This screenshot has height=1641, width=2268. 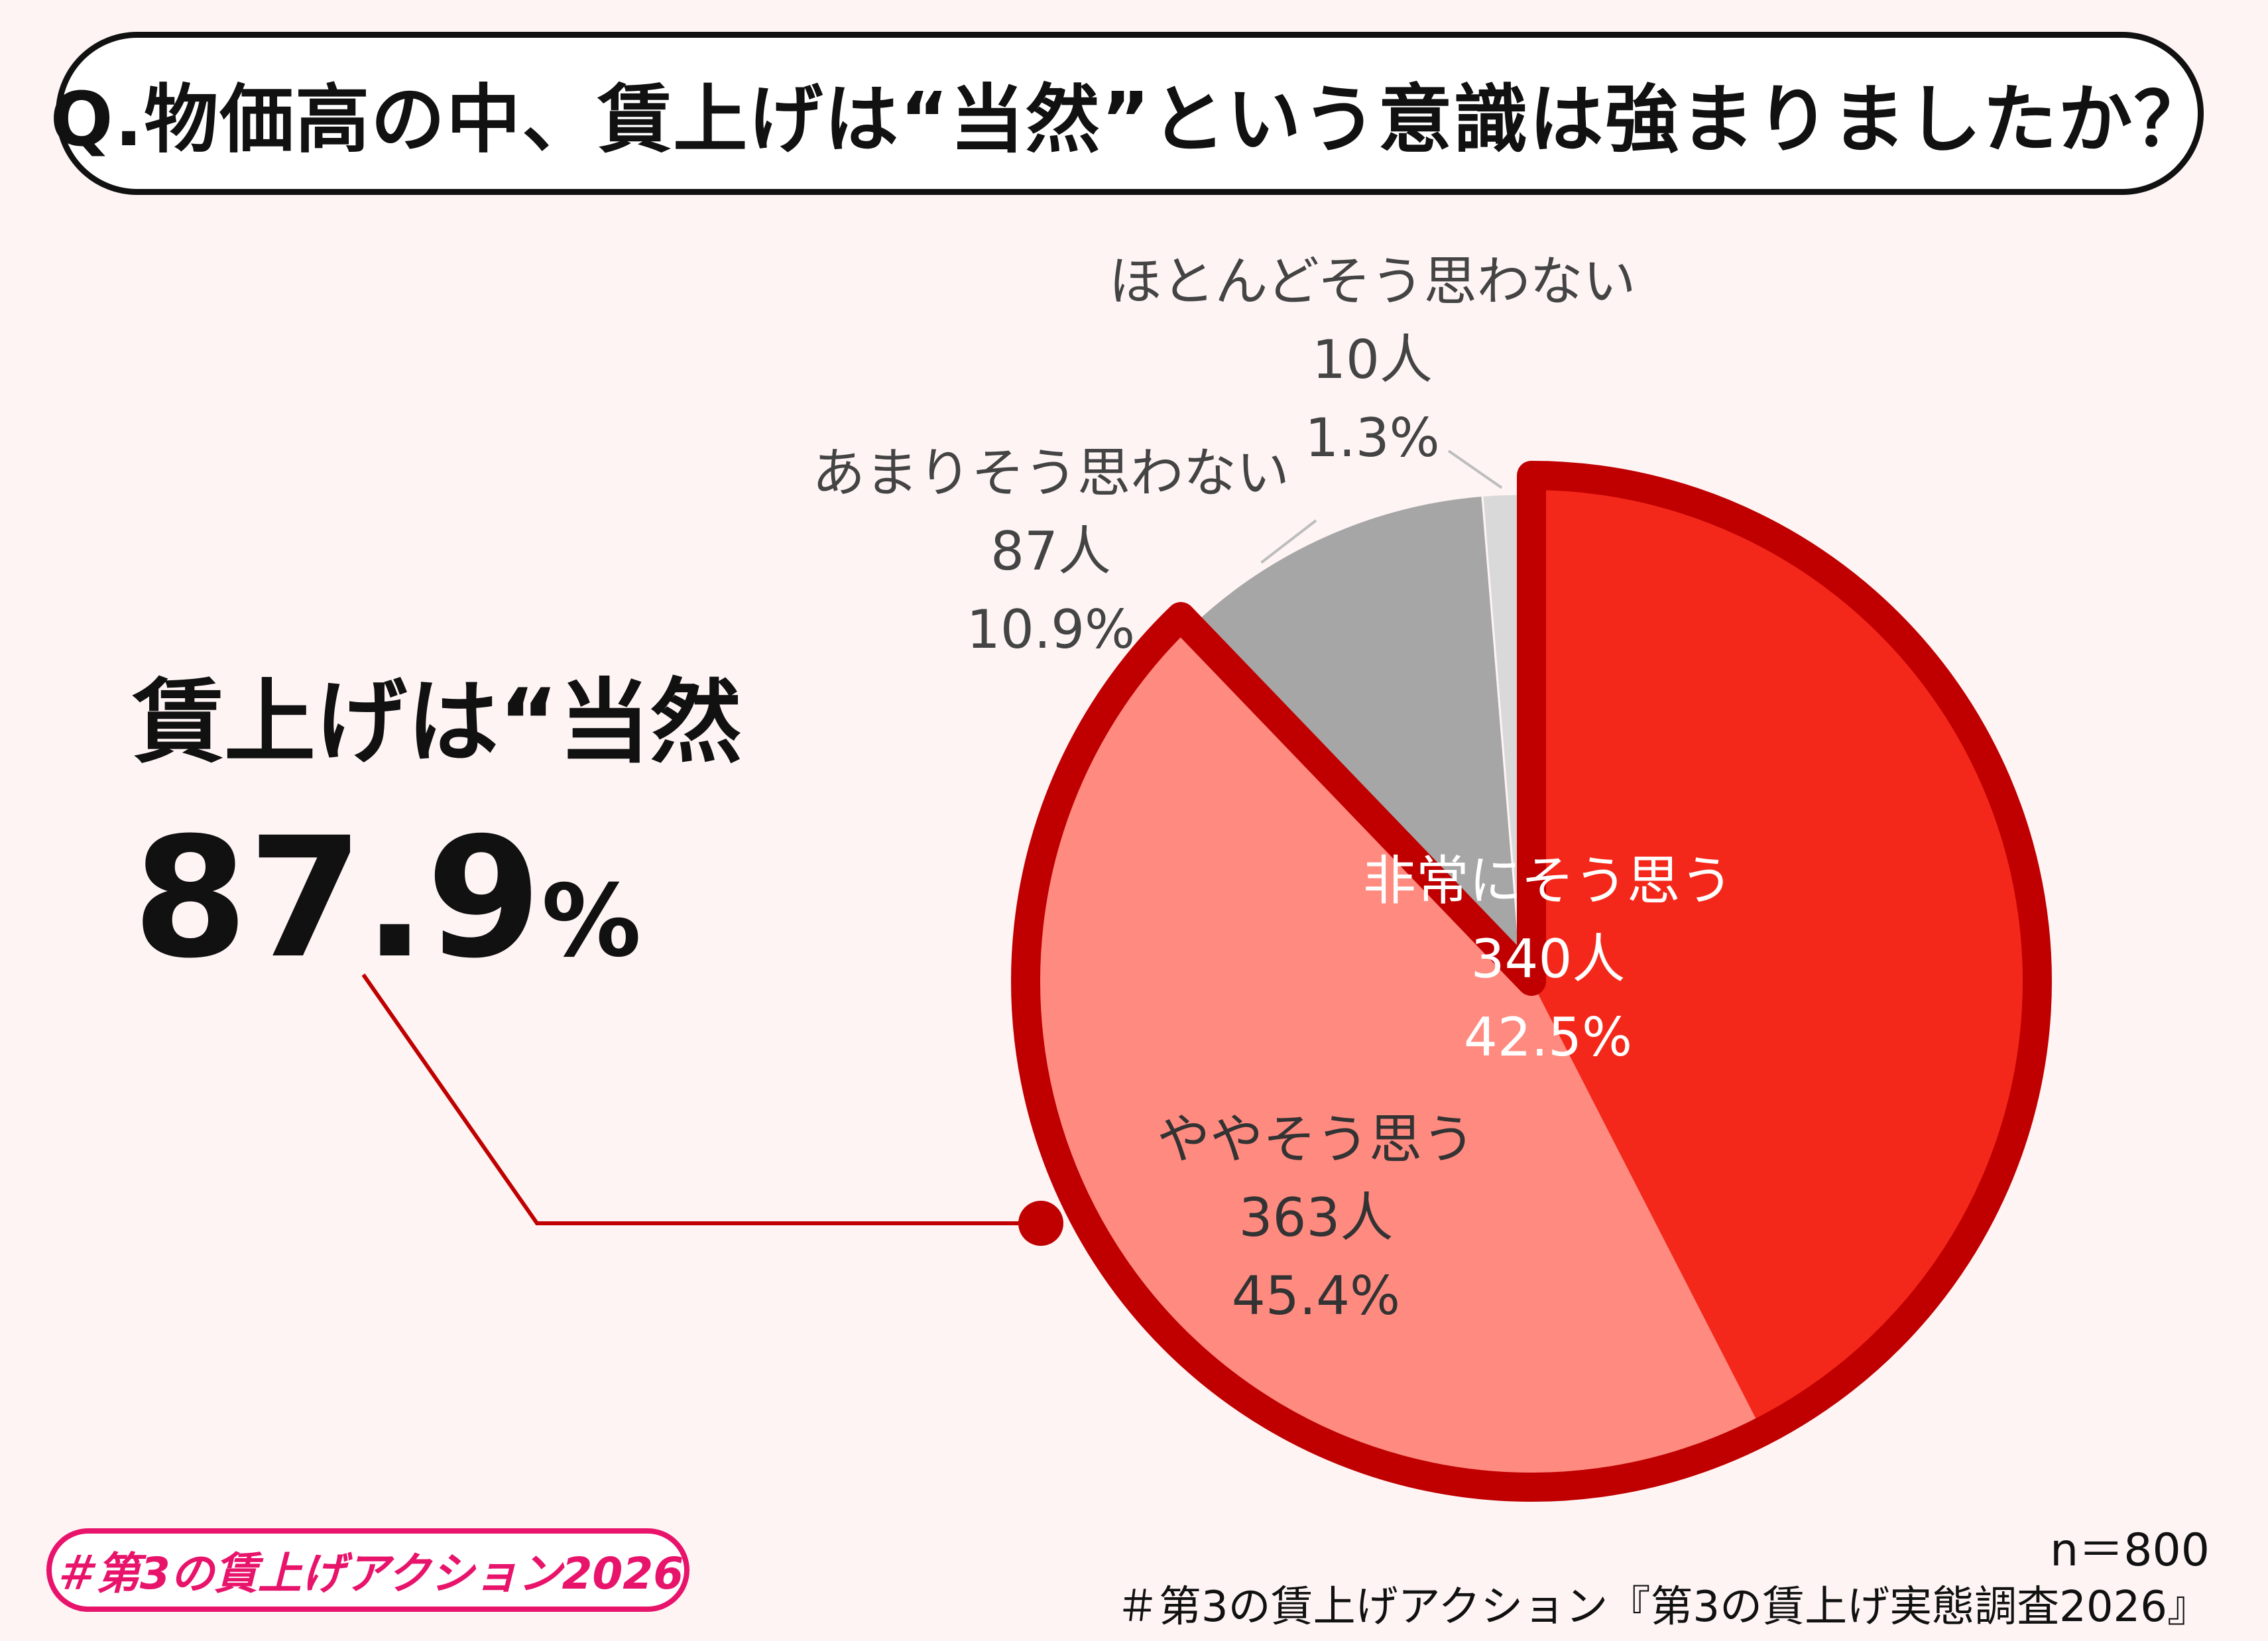 I want to click on sample-size: n＝800, so click(x=2130, y=1550).